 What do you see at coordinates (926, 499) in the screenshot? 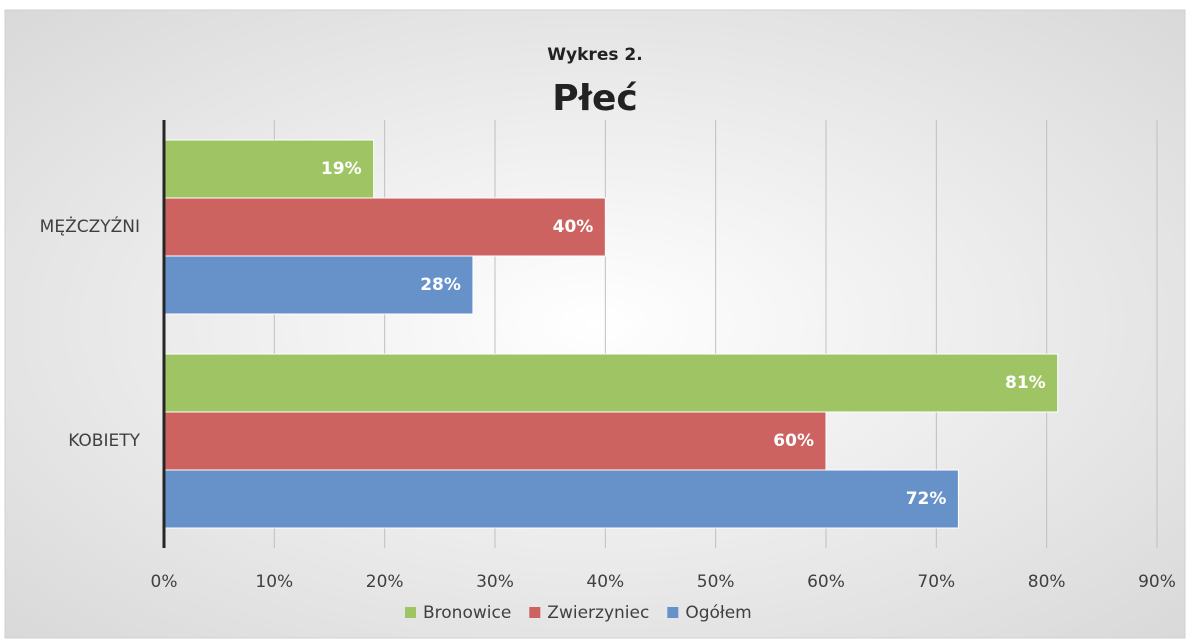
I see `data-label: 72%` at bounding box center [926, 499].